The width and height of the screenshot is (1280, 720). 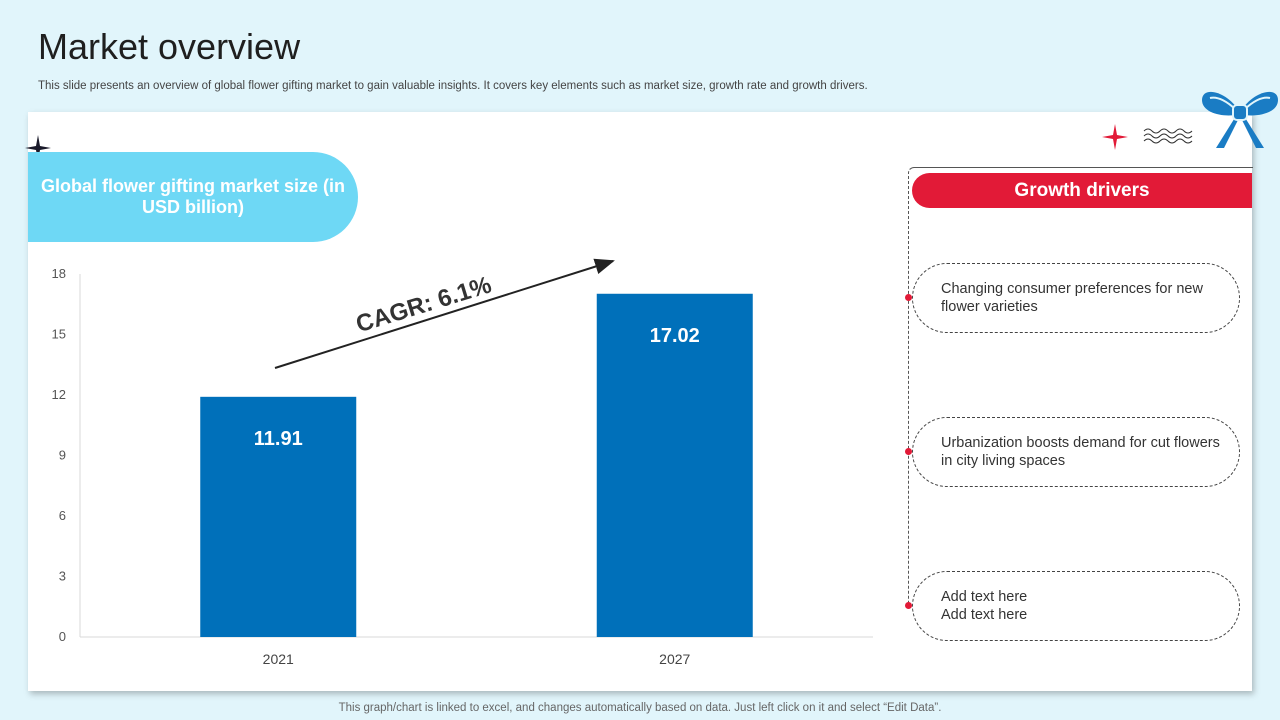 What do you see at coordinates (984, 606) in the screenshot?
I see `driver-item-text: Add text here Add text here` at bounding box center [984, 606].